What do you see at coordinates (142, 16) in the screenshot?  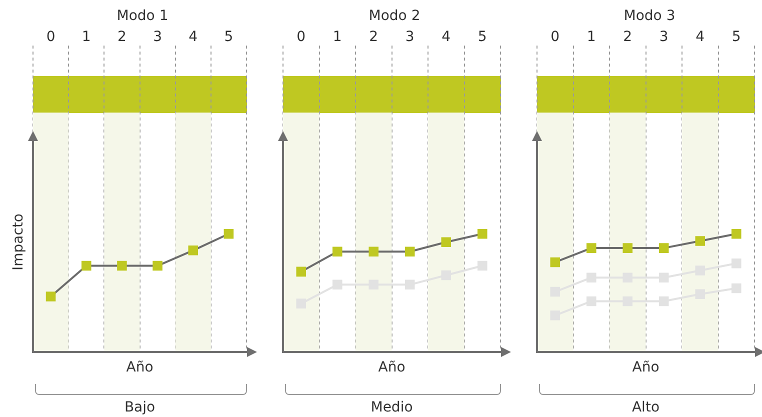 I see `chart-title: Modo 1` at bounding box center [142, 16].